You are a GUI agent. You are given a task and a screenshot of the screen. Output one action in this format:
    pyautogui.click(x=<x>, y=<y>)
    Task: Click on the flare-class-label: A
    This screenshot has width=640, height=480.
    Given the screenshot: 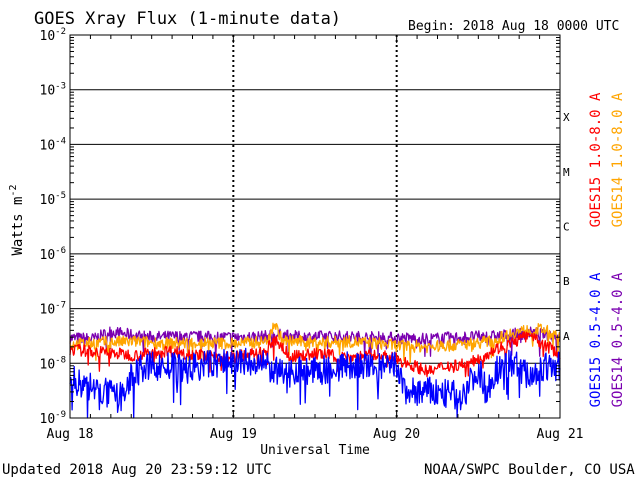 What is the action you would take?
    pyautogui.click(x=566, y=336)
    